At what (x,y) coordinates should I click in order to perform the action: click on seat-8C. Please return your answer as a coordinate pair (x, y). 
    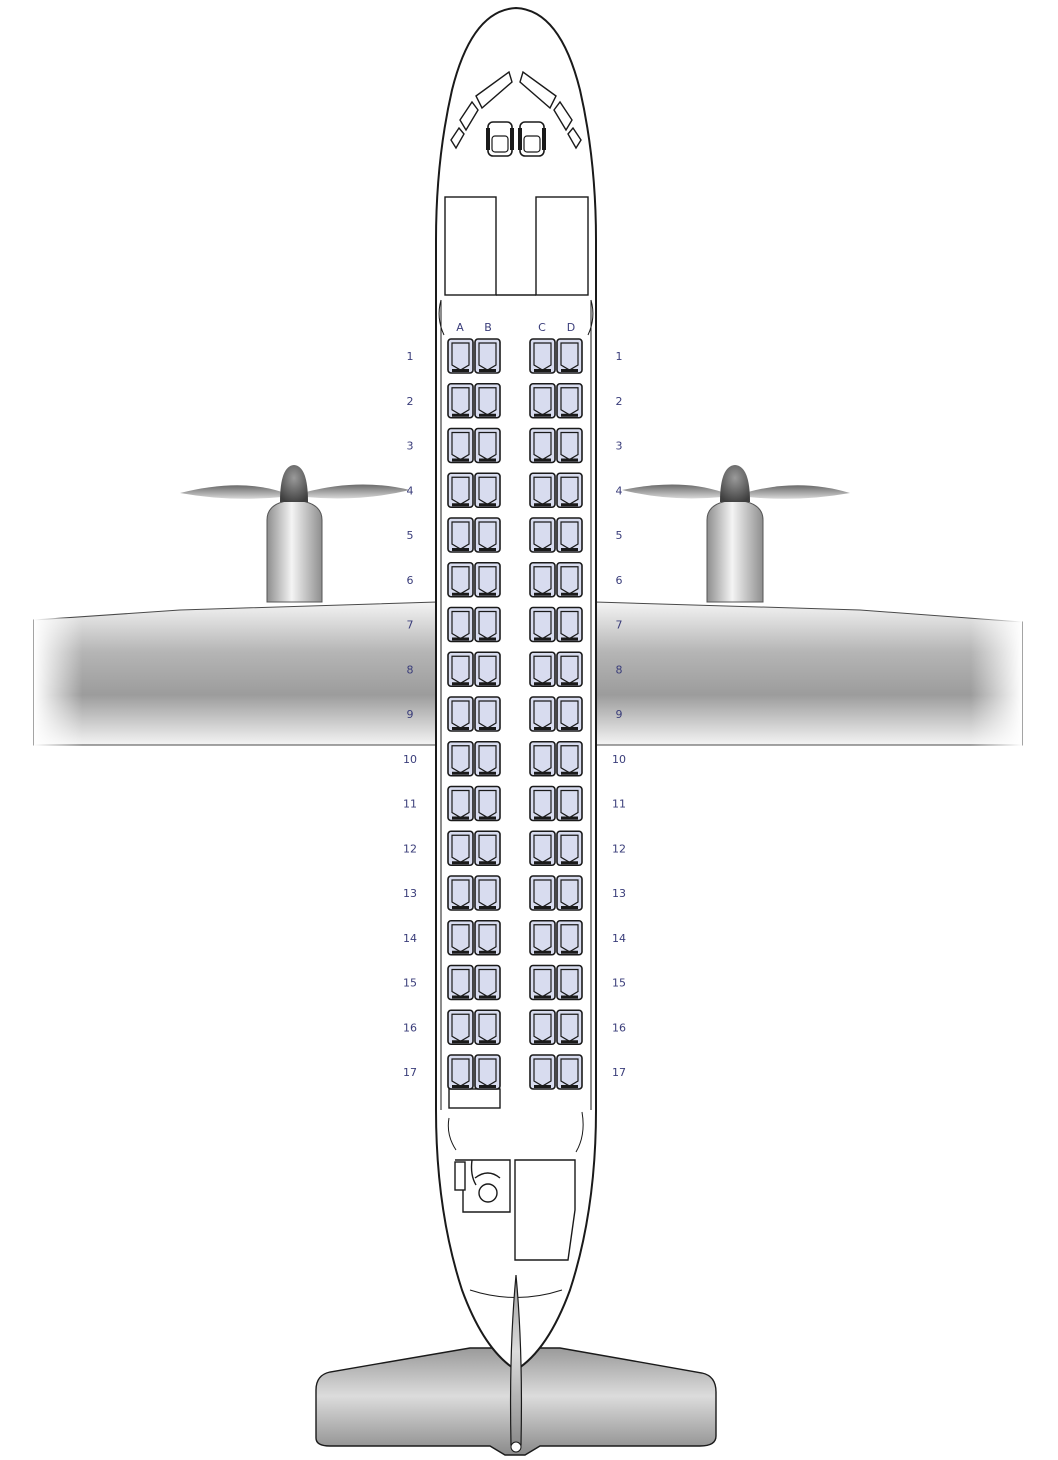
    Looking at the image, I should click on (542, 669).